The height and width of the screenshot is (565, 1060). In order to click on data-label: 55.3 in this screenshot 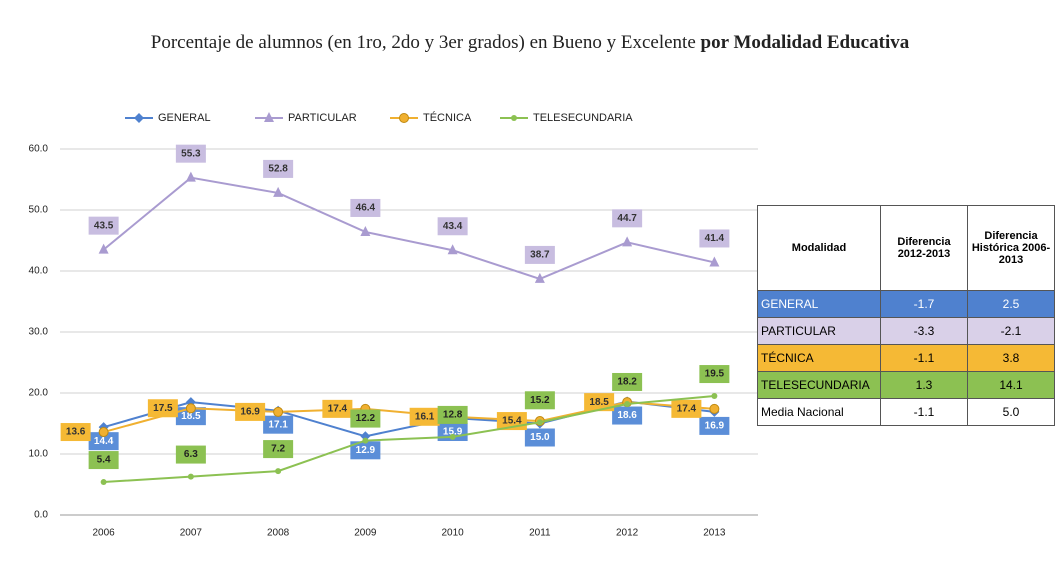, I will do `click(191, 153)`.